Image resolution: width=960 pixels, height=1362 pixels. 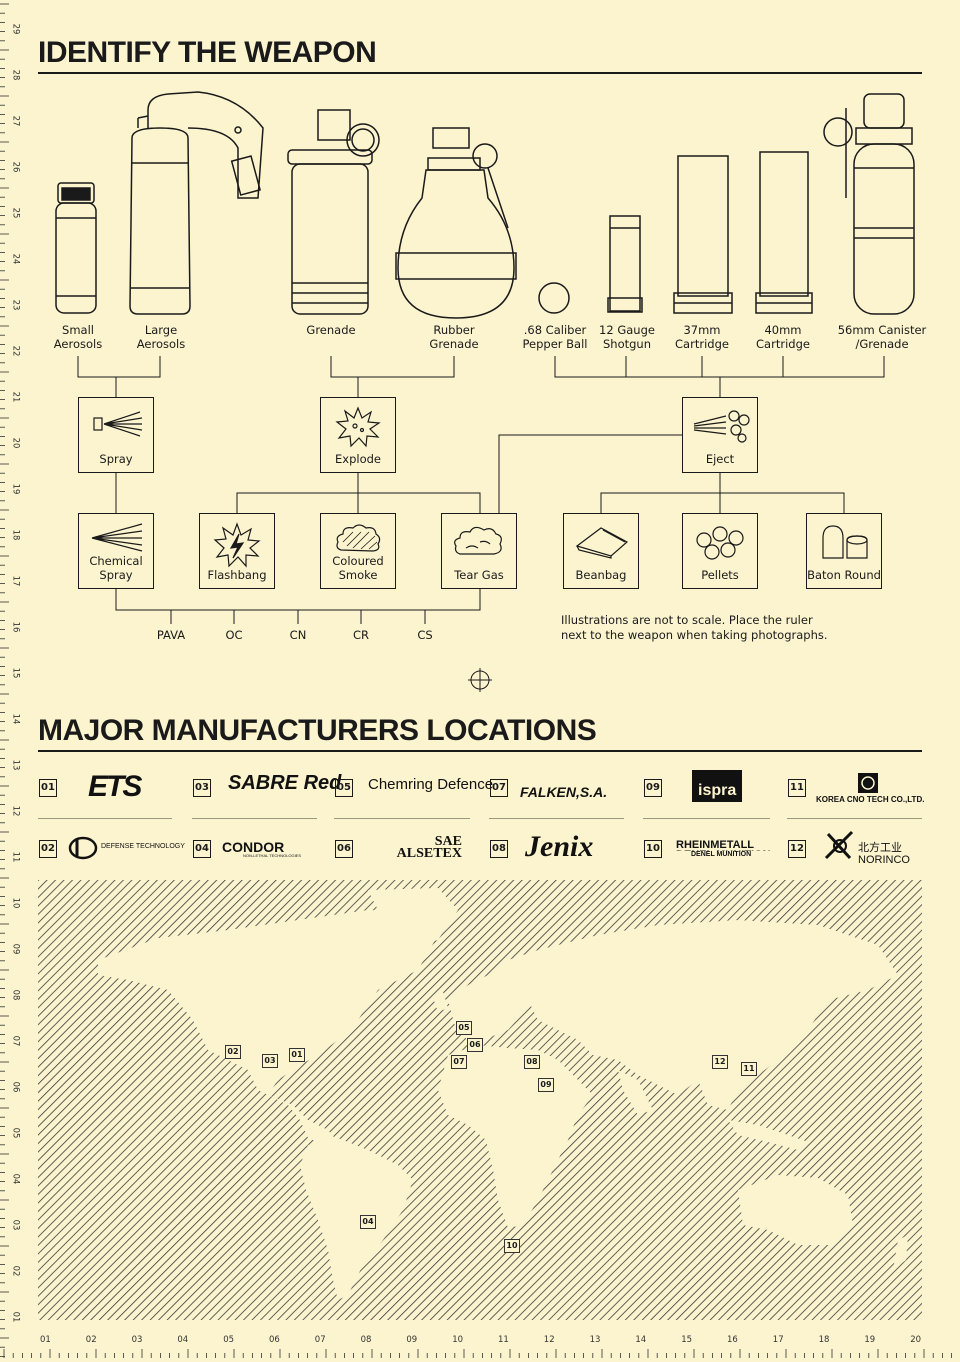 I want to click on weapon-illustrations, so click(x=485, y=205).